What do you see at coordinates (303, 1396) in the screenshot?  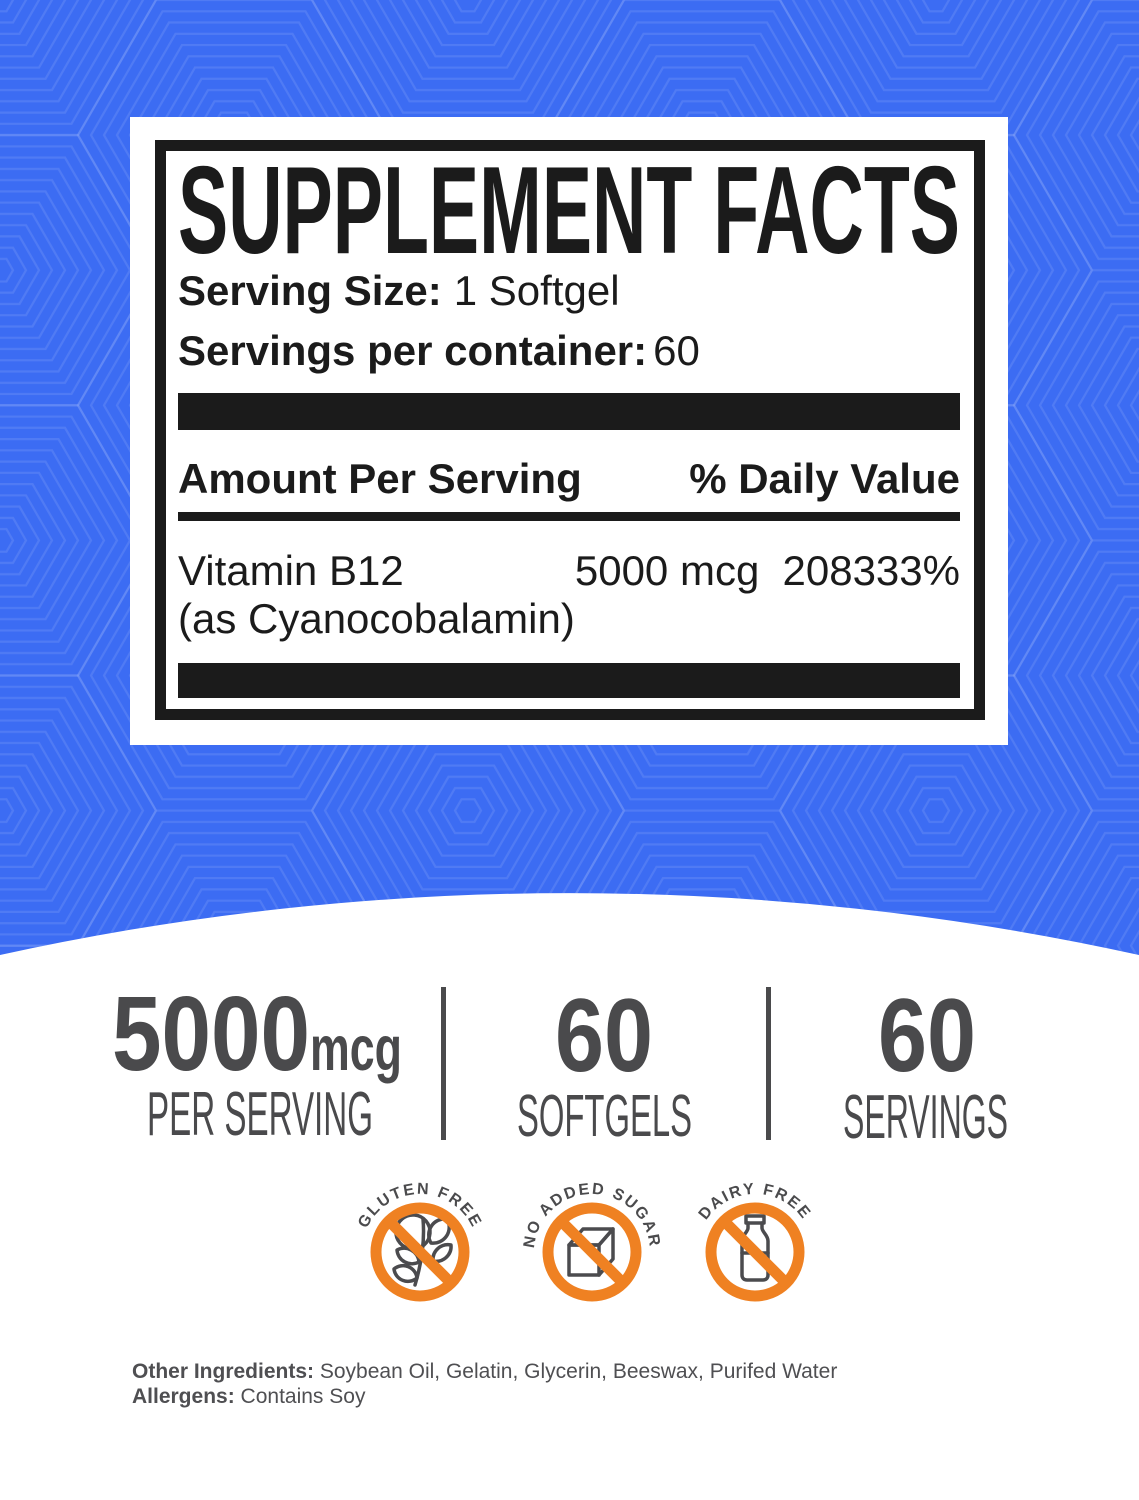 I see `allergens-value: Contains Soy` at bounding box center [303, 1396].